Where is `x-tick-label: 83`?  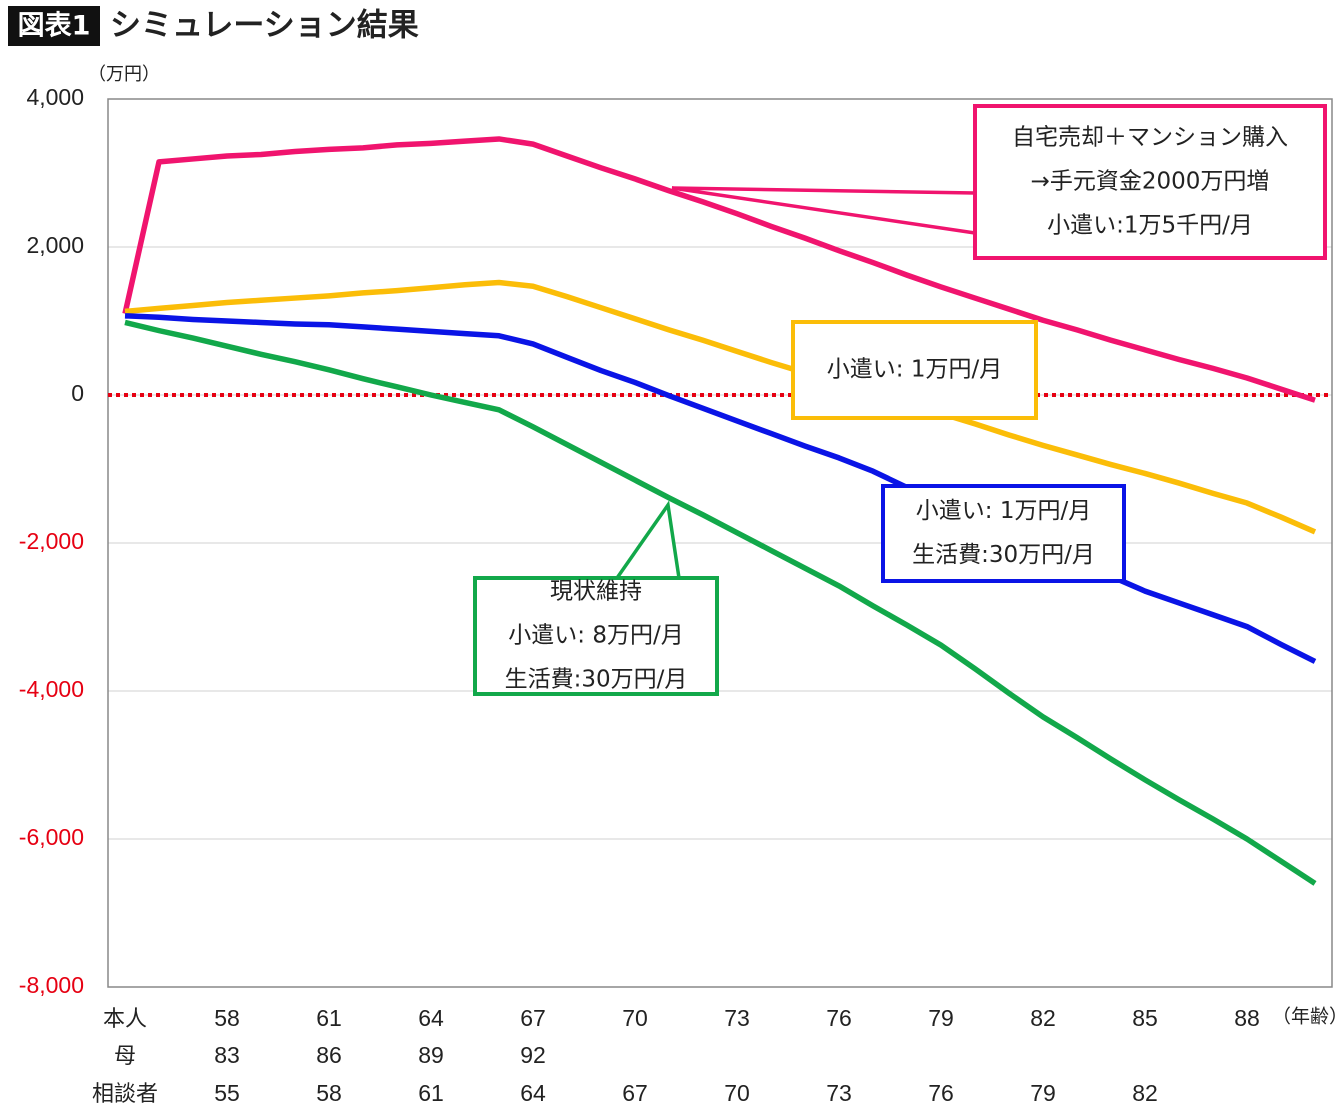
x-tick-label: 83 is located at coordinates (227, 1055).